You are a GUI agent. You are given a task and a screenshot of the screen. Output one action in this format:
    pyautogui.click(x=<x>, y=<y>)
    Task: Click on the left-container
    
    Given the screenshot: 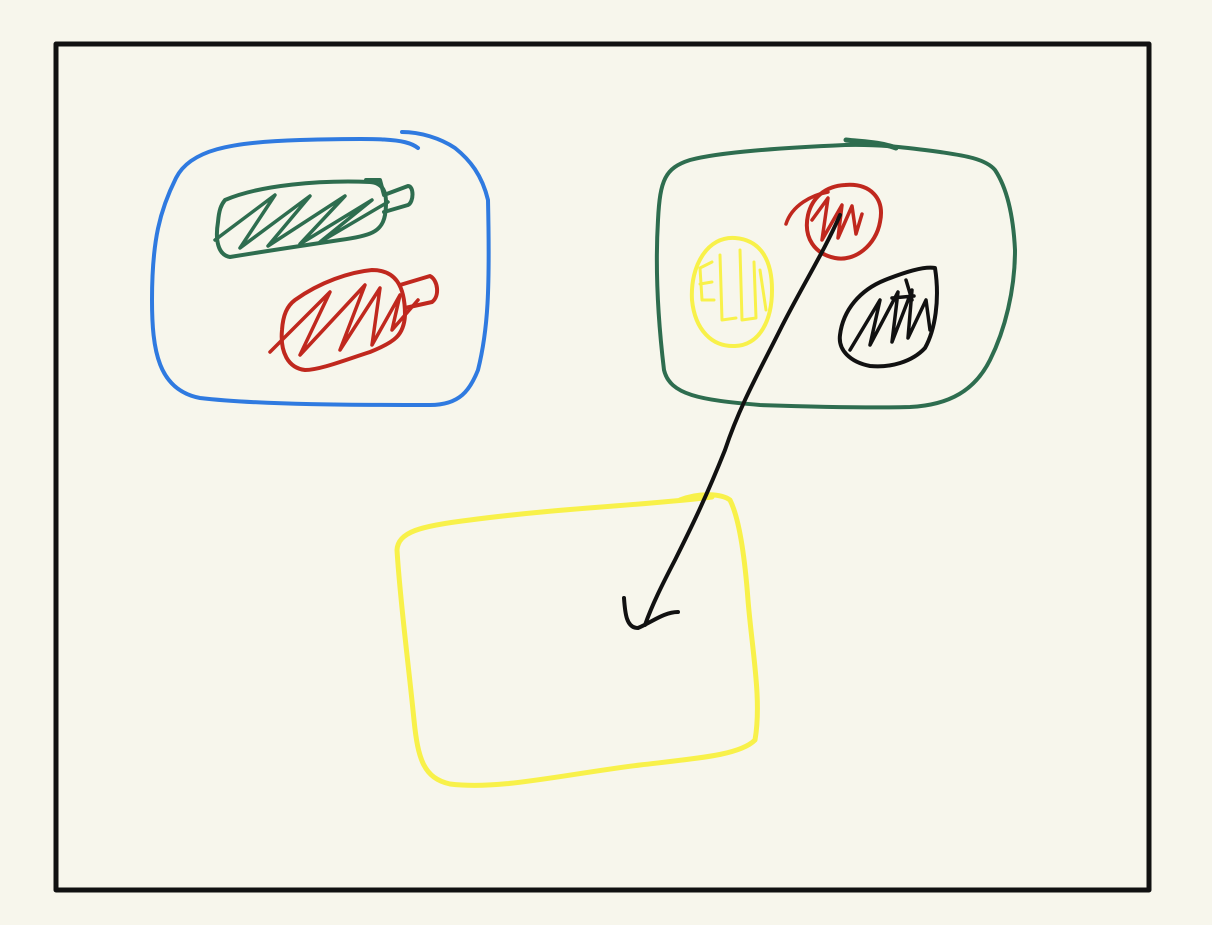 What is the action you would take?
    pyautogui.click(x=320, y=268)
    